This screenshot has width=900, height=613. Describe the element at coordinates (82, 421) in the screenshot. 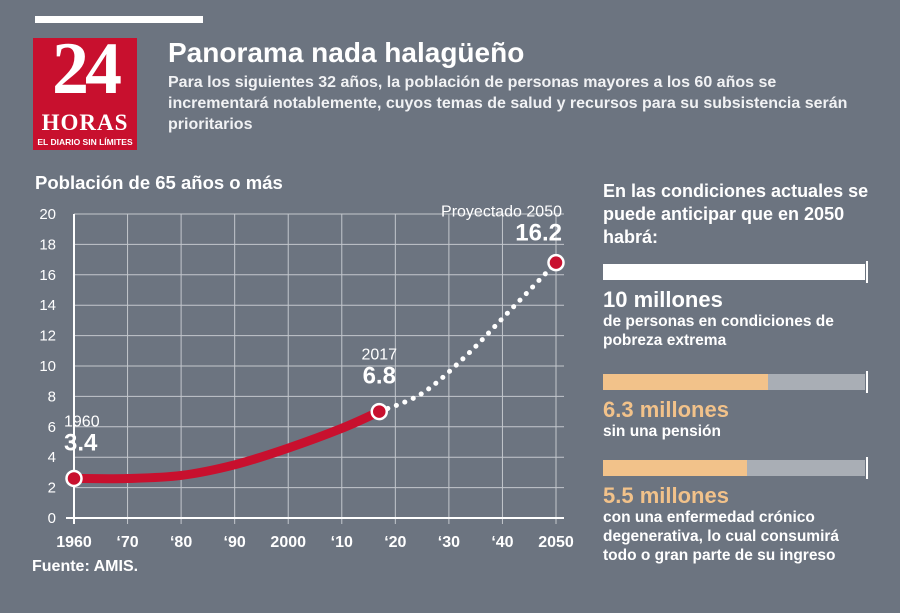

I see `data-point-year: 1960` at that location.